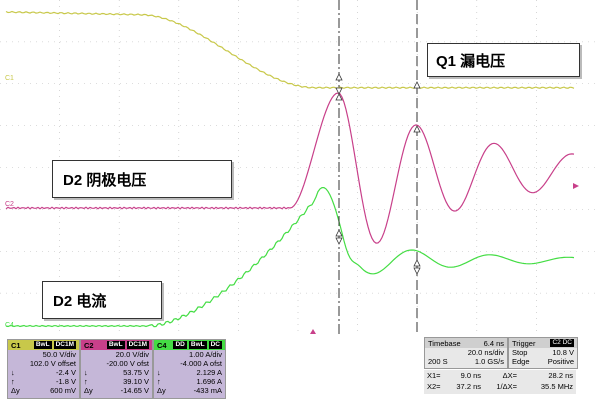 This screenshot has width=596, height=404. What do you see at coordinates (434, 386) in the screenshot?
I see `cursor-x2-label: X2=` at bounding box center [434, 386].